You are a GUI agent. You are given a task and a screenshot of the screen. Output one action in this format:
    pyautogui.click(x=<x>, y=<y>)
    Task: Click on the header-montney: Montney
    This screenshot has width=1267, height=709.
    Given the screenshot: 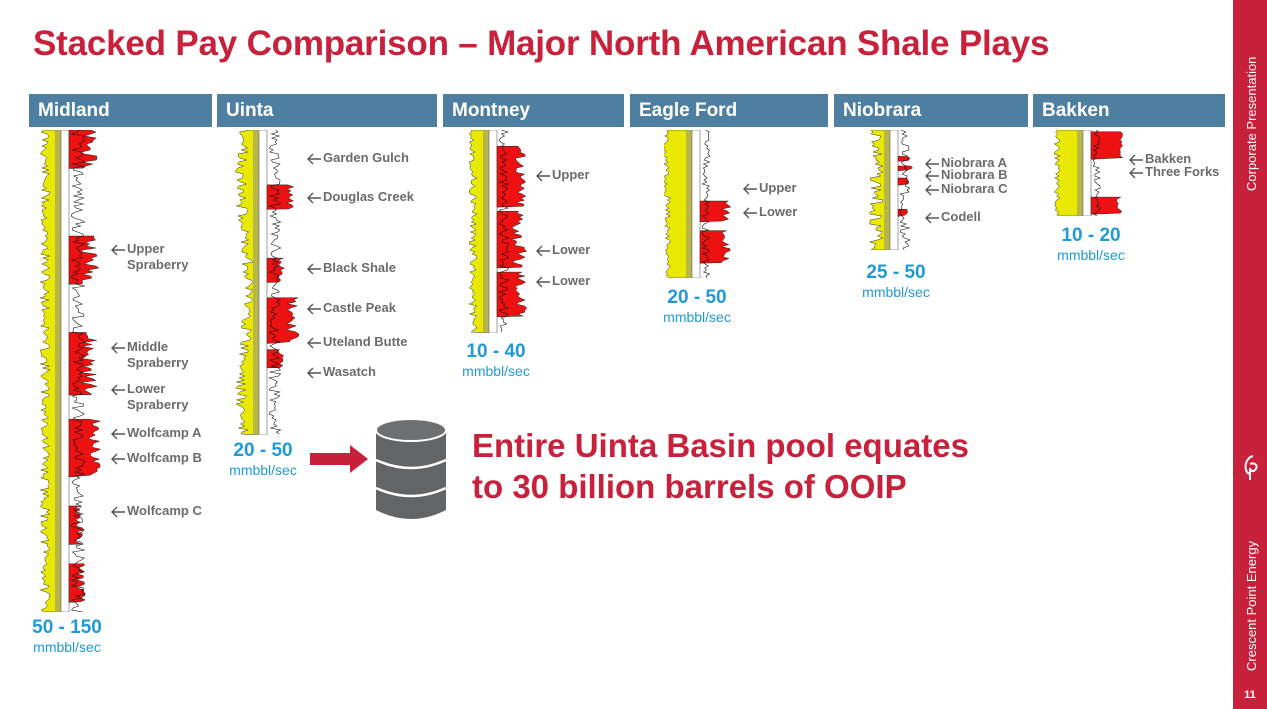 What is the action you would take?
    pyautogui.click(x=533, y=110)
    